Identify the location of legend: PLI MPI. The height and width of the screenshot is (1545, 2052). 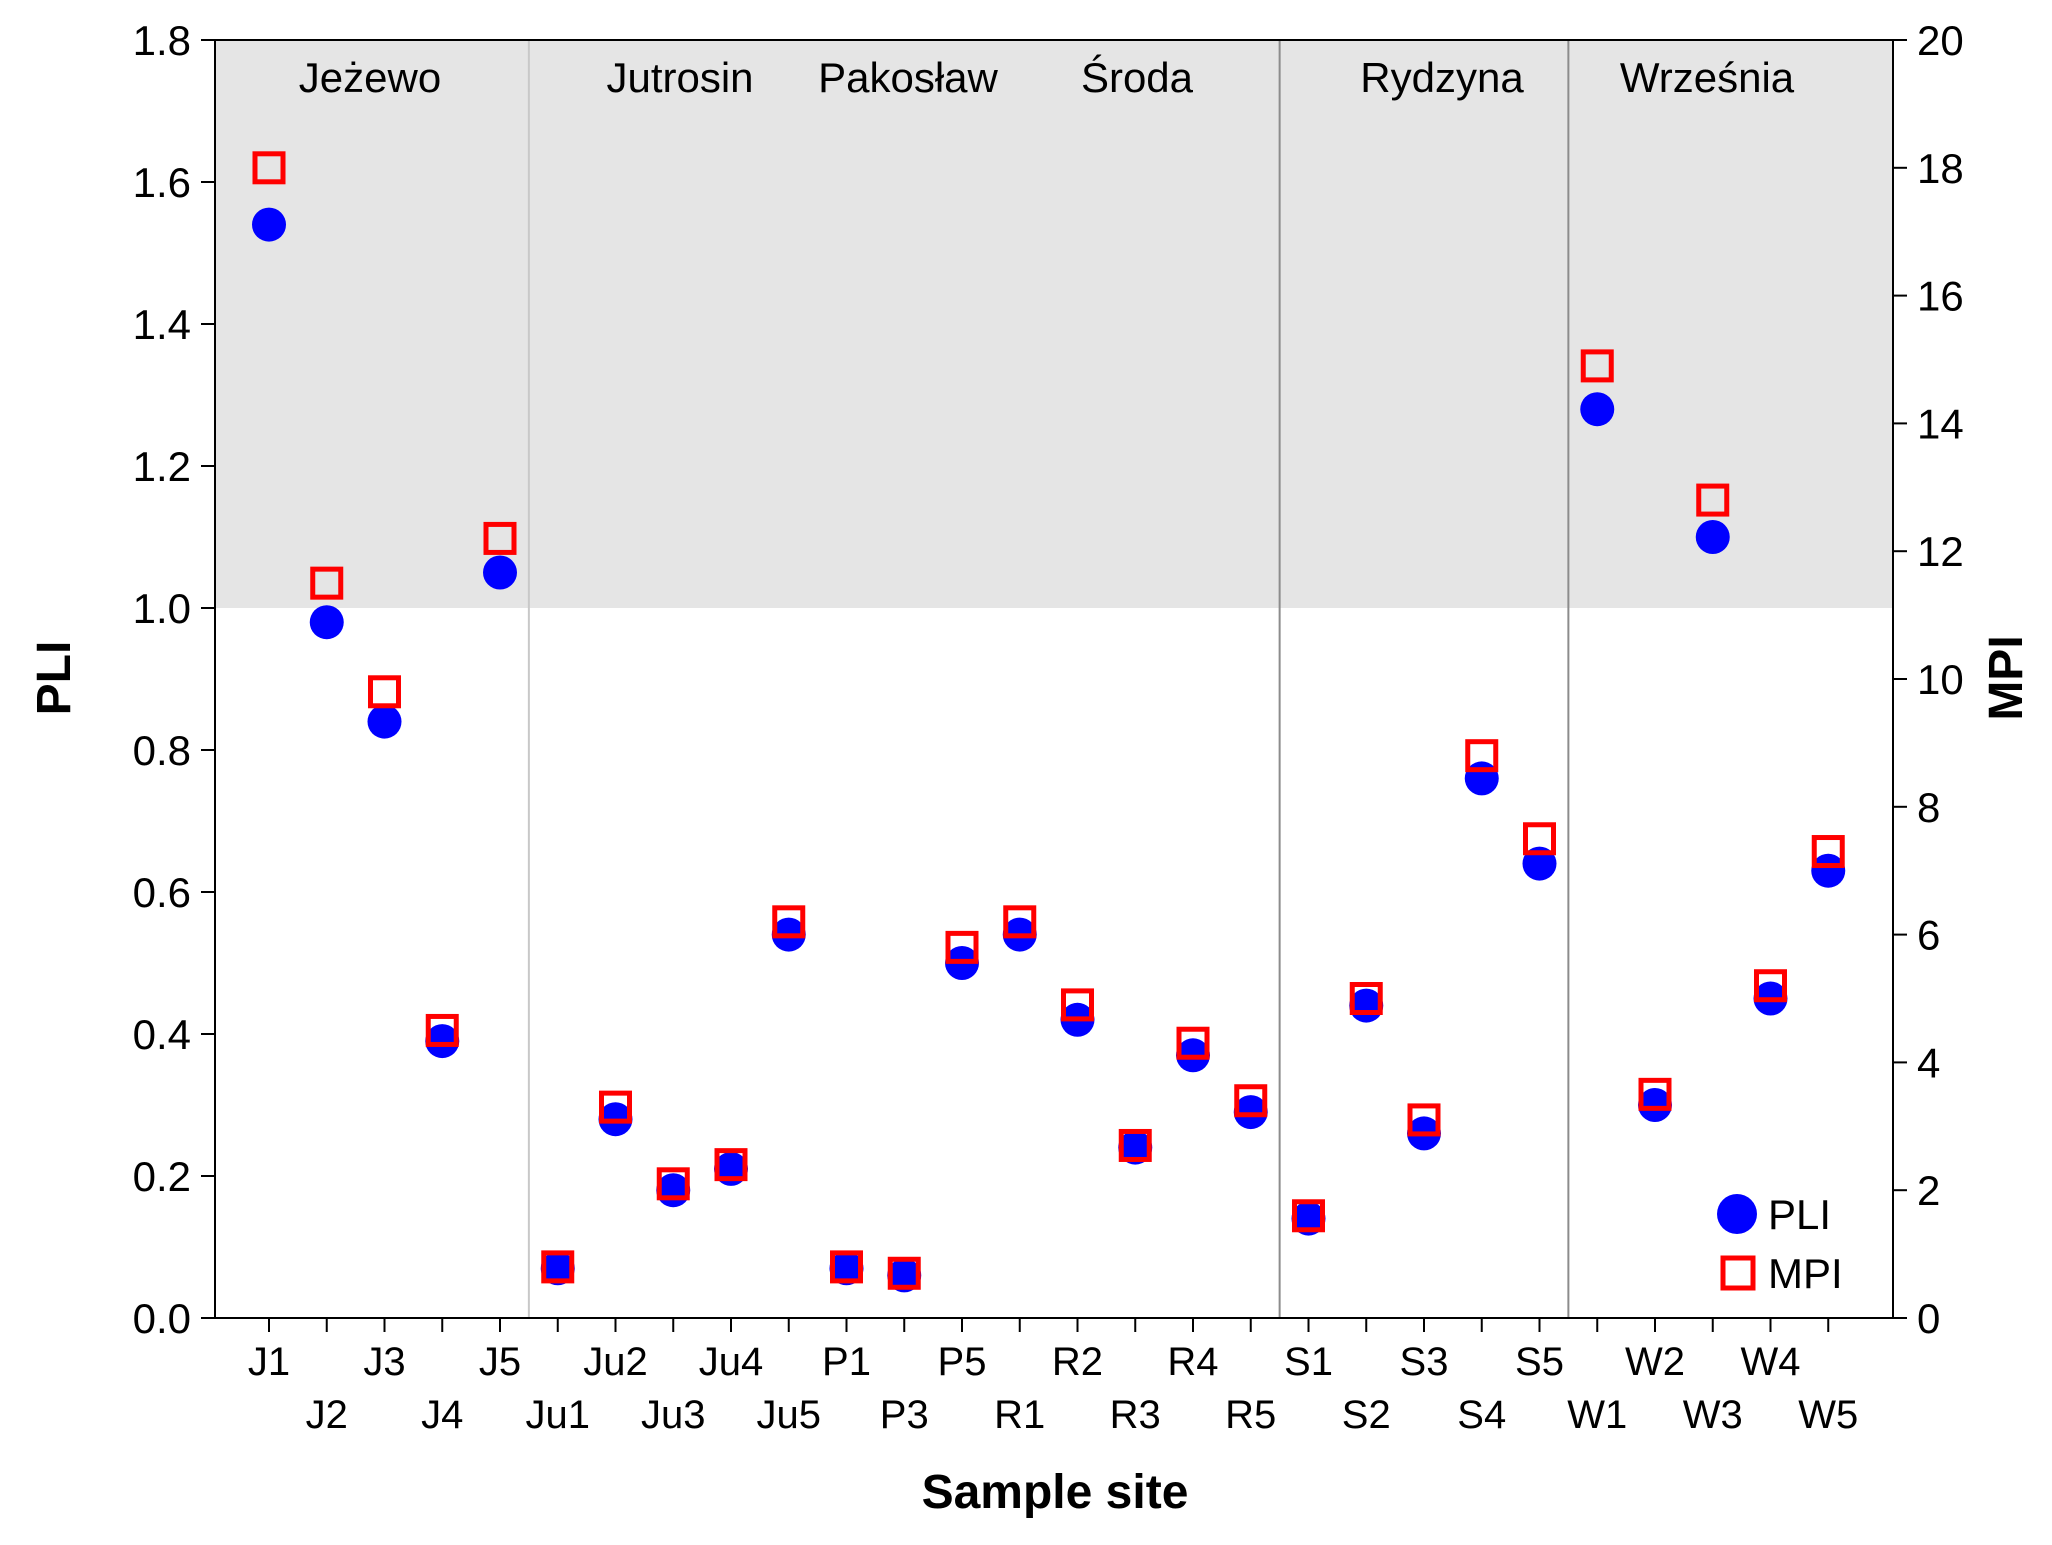
(1780, 1244).